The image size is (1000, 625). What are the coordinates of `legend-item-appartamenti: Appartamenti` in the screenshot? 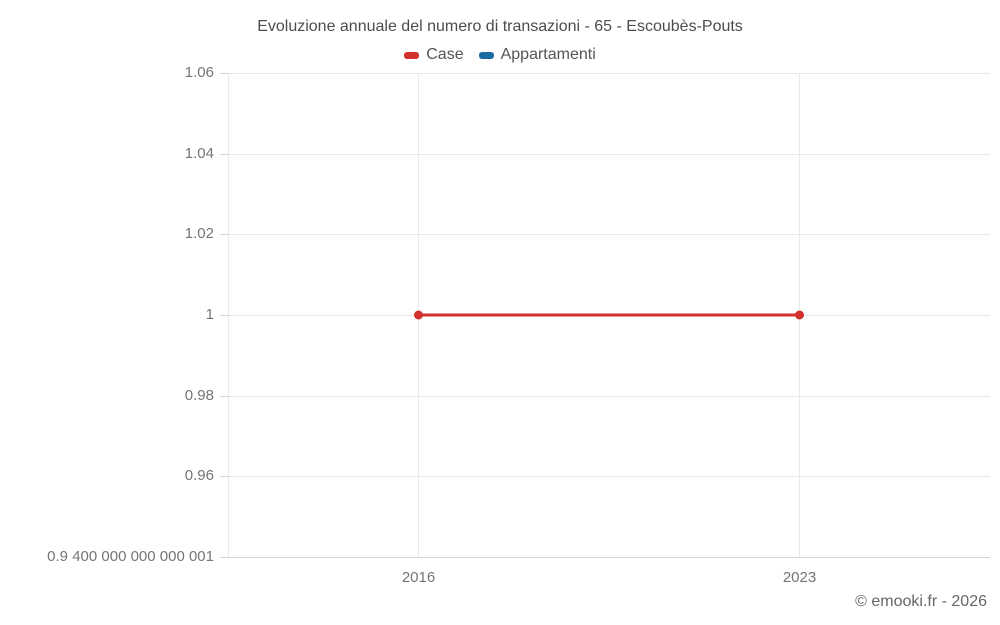 It's located at (537, 55).